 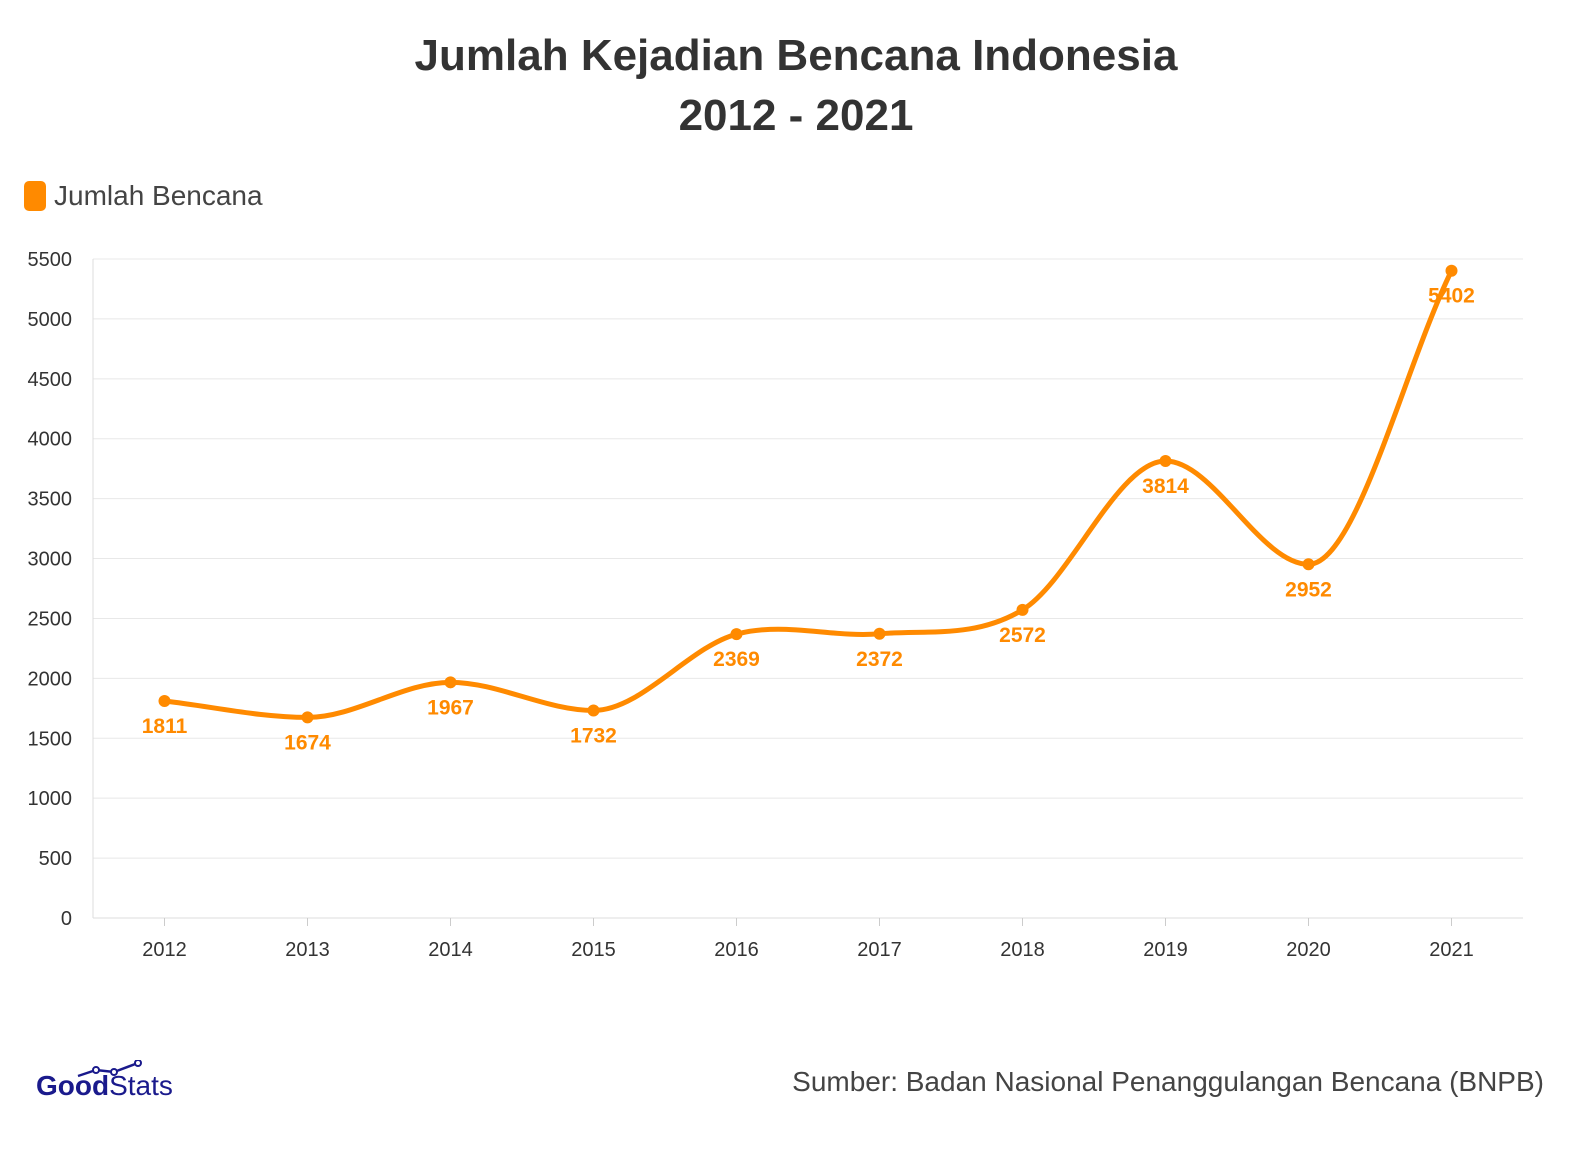 I want to click on x-tick-label: 2013, so click(x=307, y=950).